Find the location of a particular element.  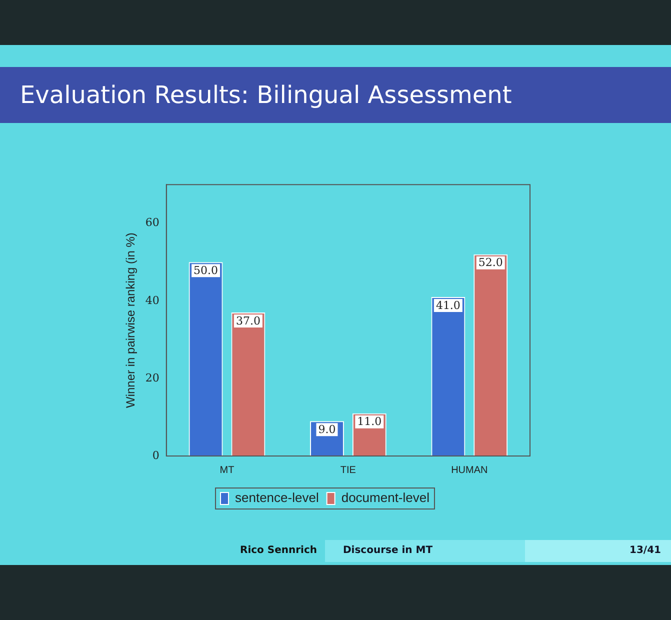

data-label: 11.0 is located at coordinates (369, 421).